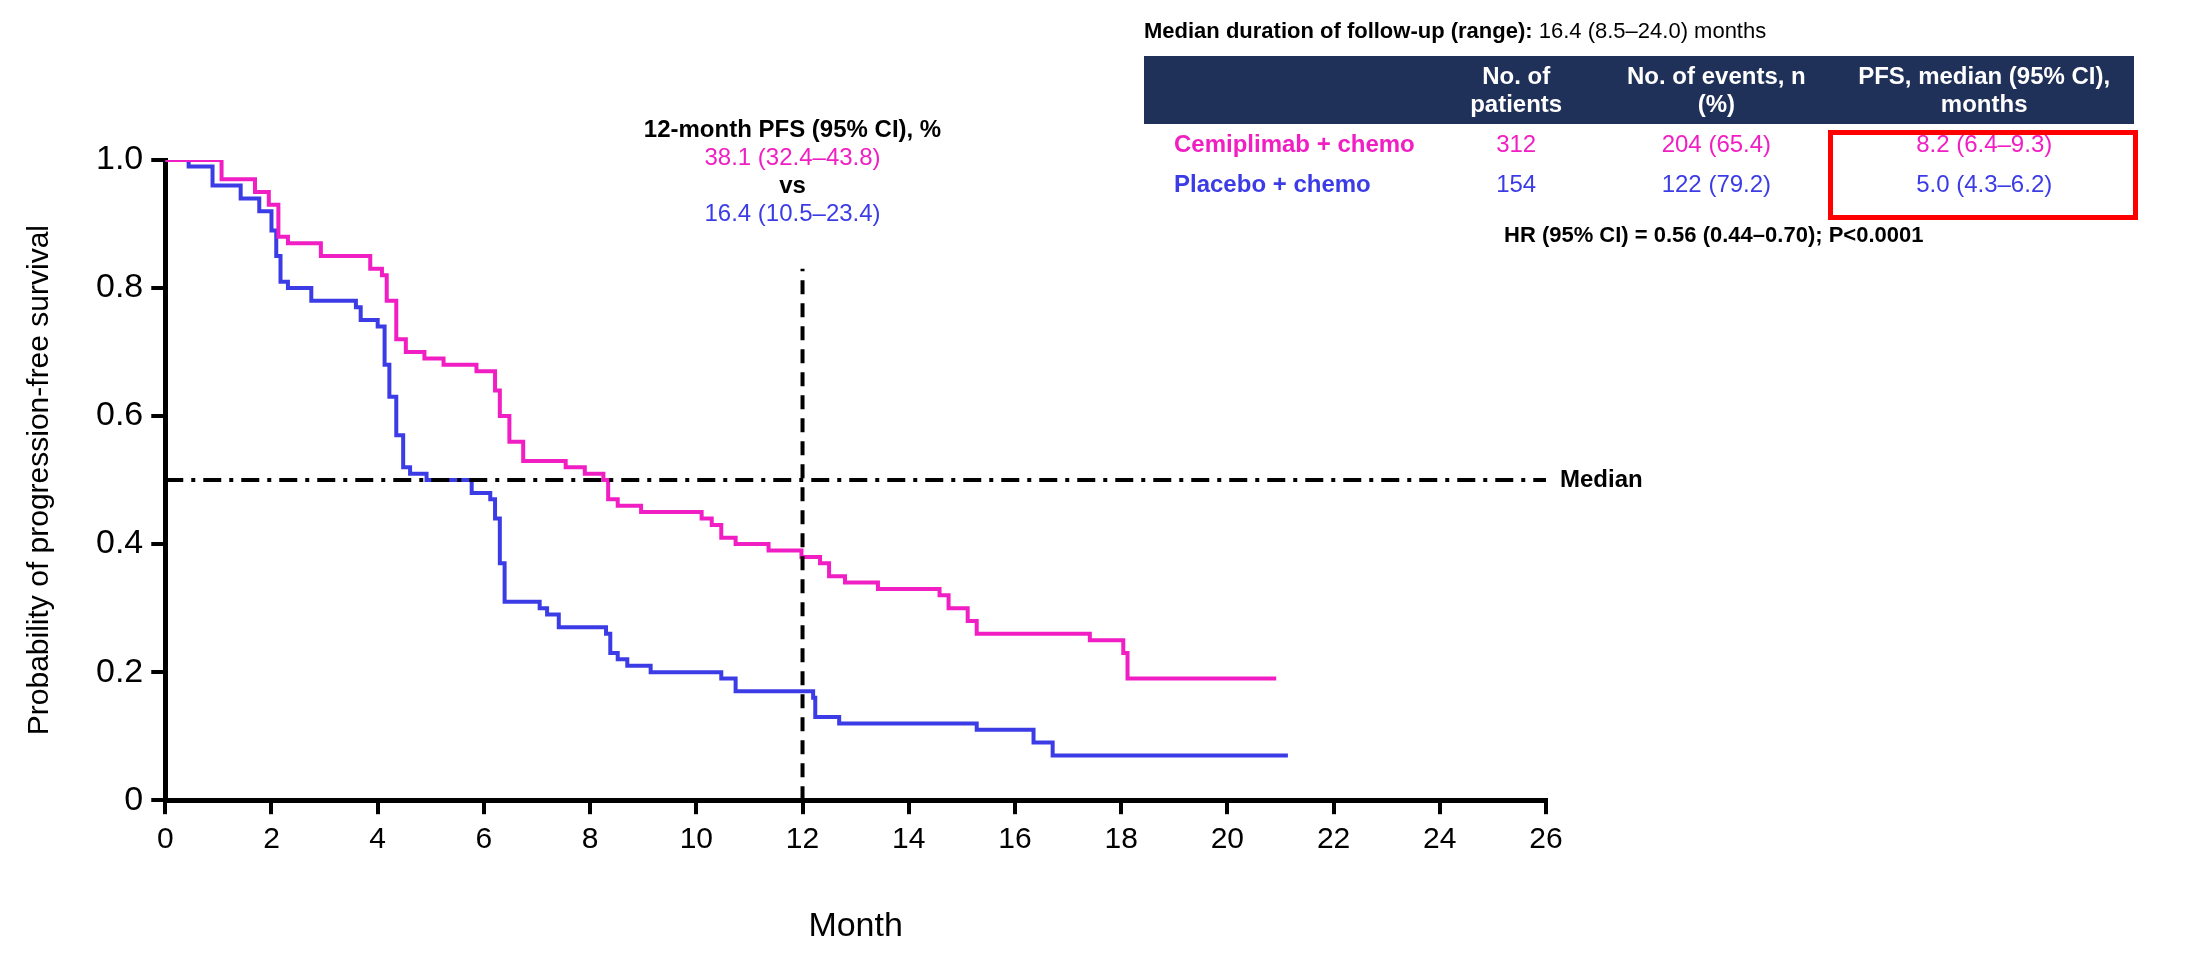  Describe the element at coordinates (38, 480) in the screenshot. I see `y-axis-title: Probability of progression-free survival` at that location.